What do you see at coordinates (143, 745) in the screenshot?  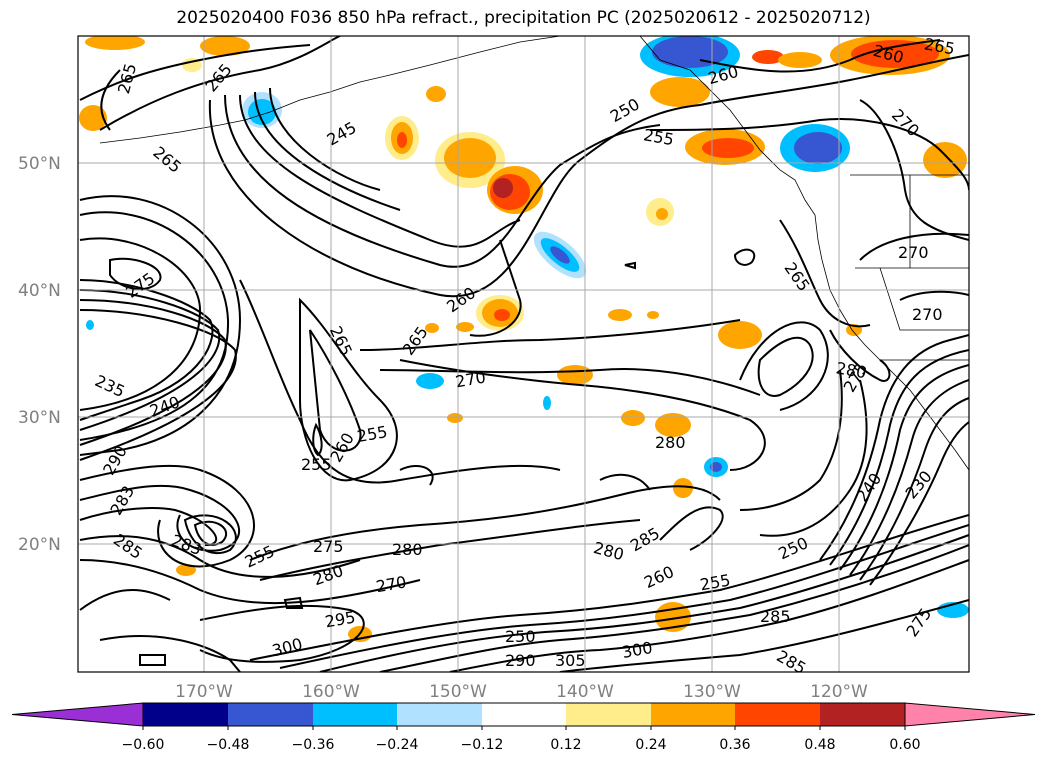 I see `colorbar-tick-label: −0.60` at bounding box center [143, 745].